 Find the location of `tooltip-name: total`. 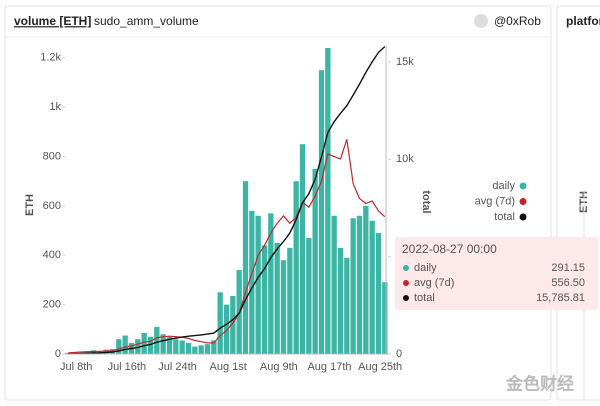

tooltip-name: total is located at coordinates (424, 298).